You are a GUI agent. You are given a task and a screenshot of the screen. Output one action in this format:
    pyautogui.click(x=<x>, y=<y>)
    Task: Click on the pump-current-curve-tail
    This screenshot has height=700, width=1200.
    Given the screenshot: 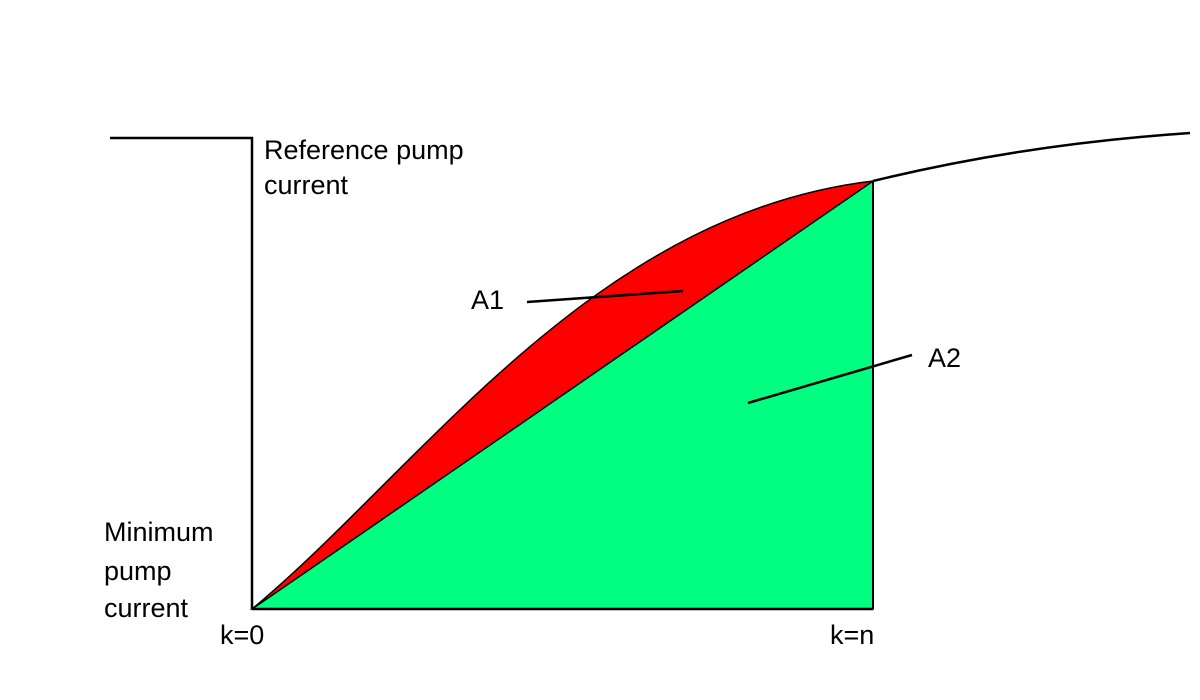 What is the action you would take?
    pyautogui.click(x=1031, y=157)
    